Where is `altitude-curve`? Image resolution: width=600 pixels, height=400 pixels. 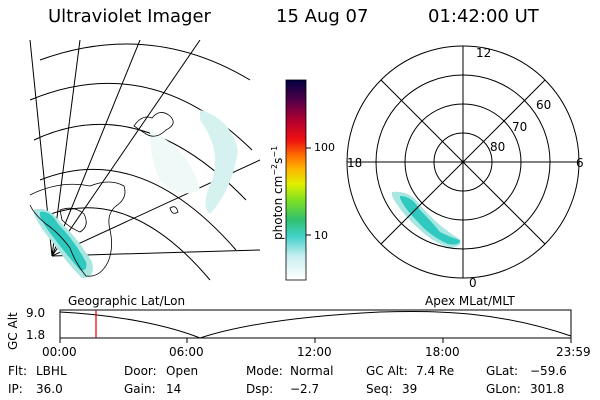 altitude-curve is located at coordinates (315, 324).